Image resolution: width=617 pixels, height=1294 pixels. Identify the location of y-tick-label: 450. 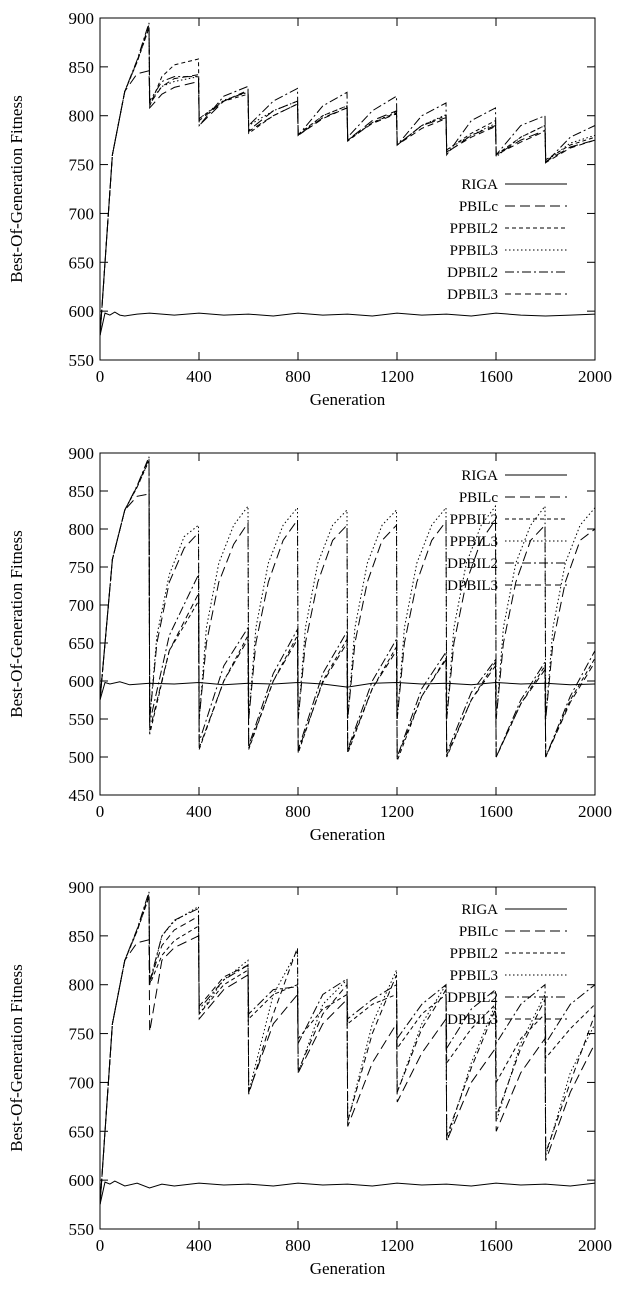
(82, 795).